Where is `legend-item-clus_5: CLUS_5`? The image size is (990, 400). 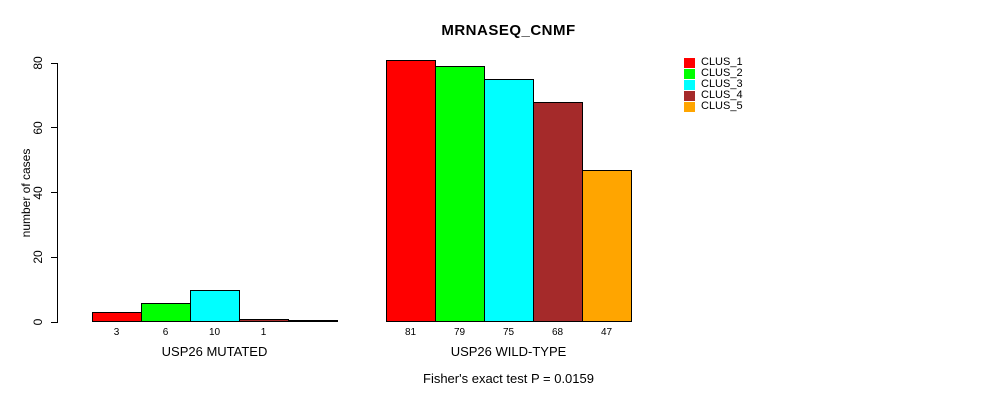 legend-item-clus_5: CLUS_5 is located at coordinates (713, 106).